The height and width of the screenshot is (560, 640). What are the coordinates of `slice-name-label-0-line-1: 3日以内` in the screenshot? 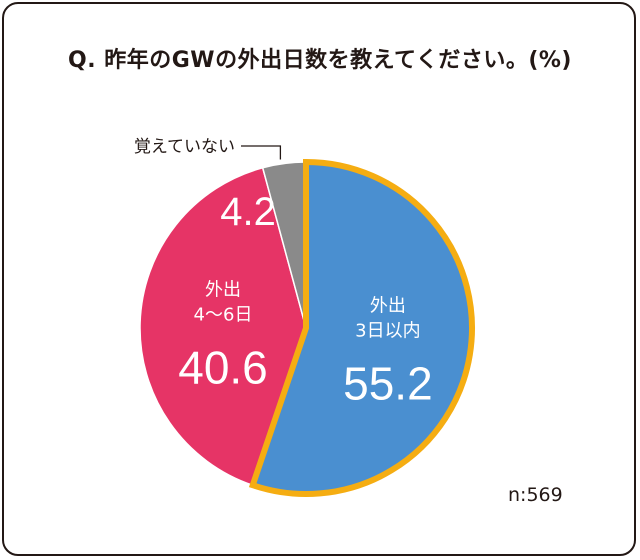 It's located at (387, 331).